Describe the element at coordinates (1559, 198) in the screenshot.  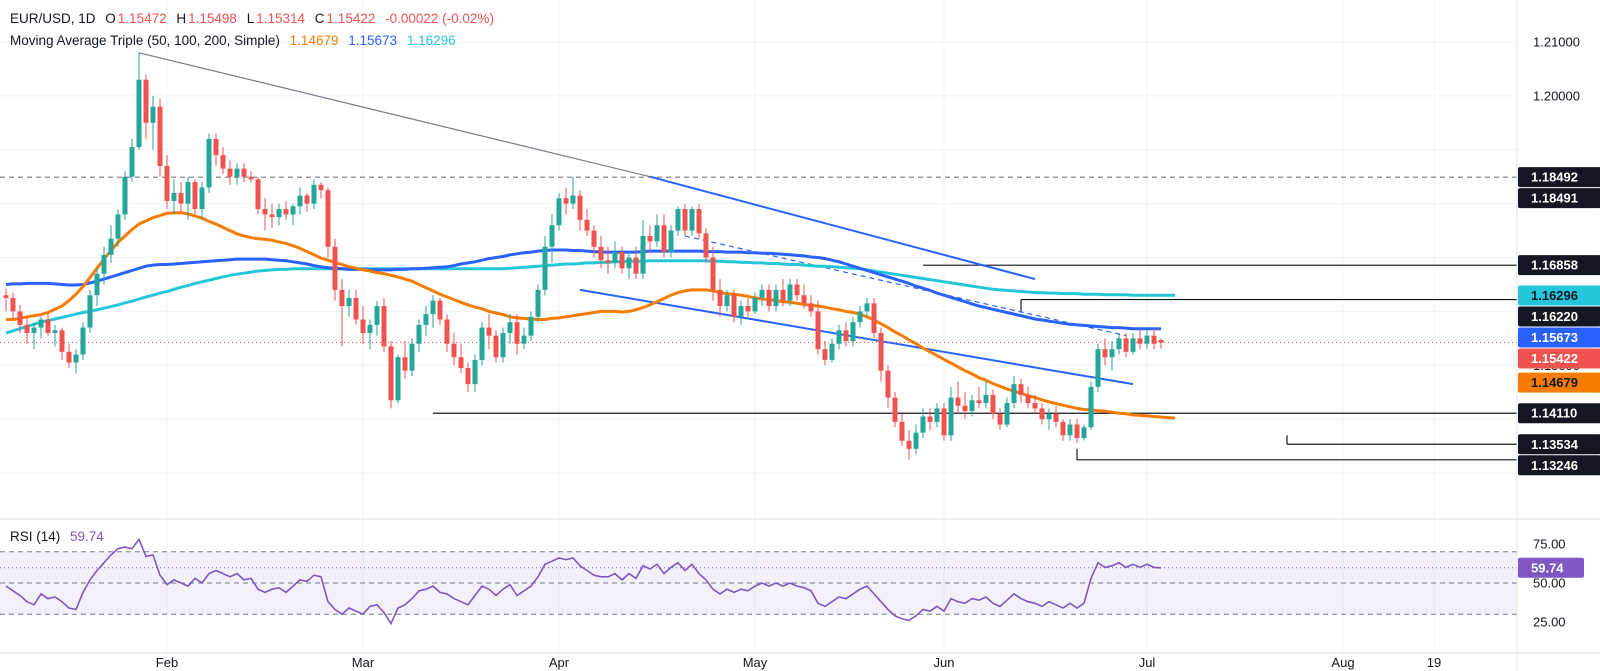
I see `price-tag: 1.18491` at that location.